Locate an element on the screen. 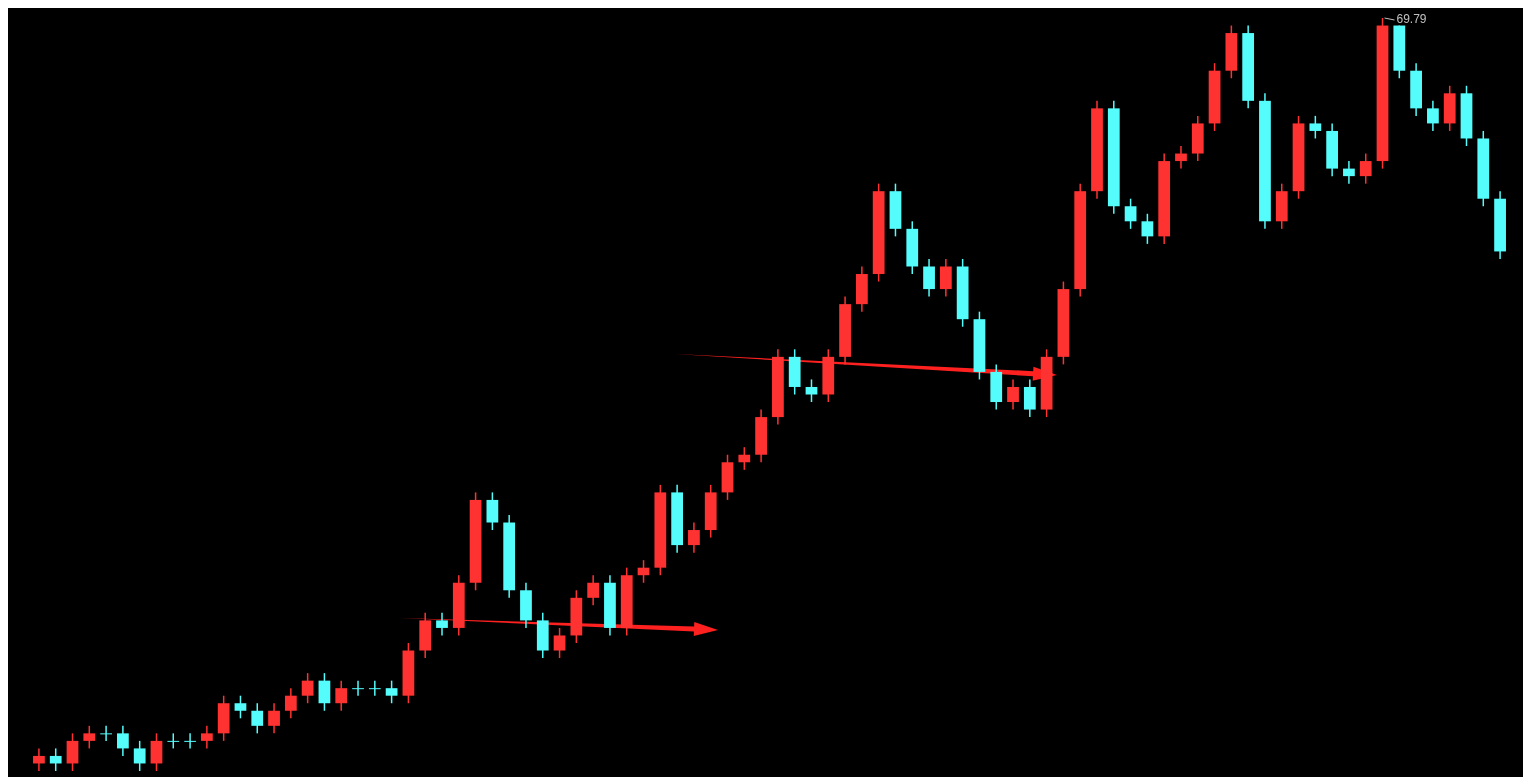 The width and height of the screenshot is (1531, 777). annotation: 69.79 is located at coordinates (1411, 19).